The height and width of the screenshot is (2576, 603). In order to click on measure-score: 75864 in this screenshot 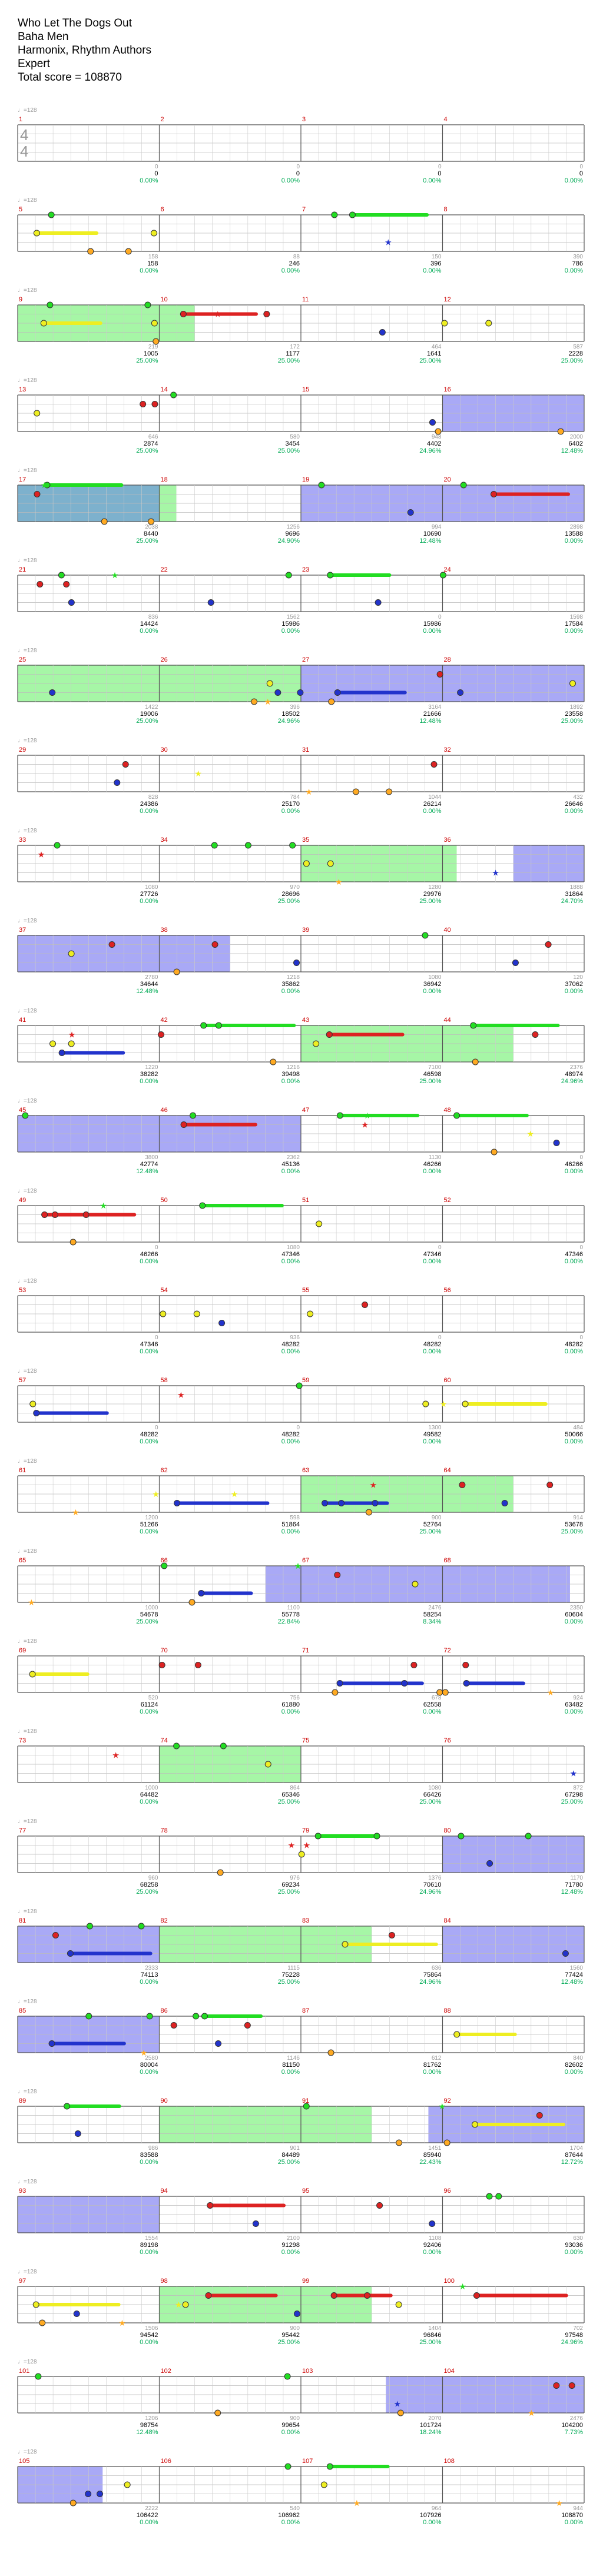, I will do `click(432, 1975)`.